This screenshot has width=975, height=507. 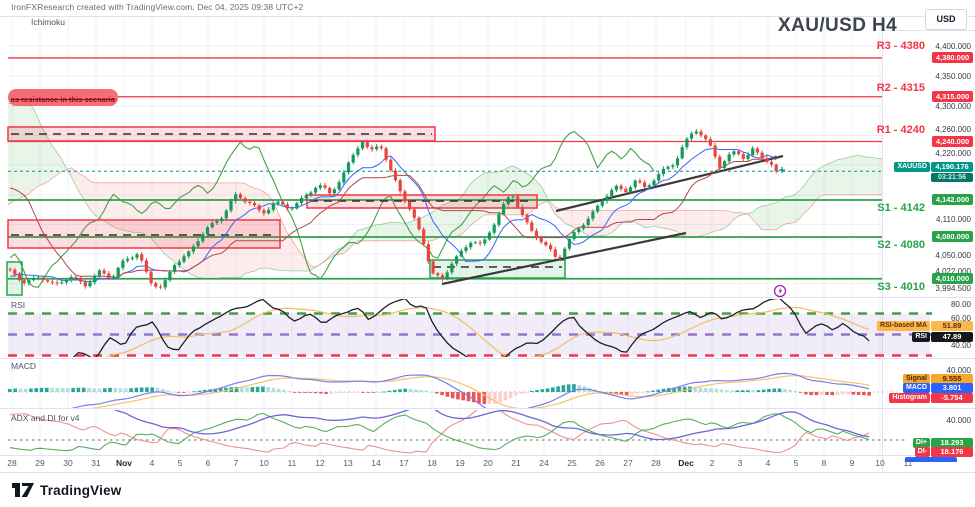 What do you see at coordinates (900, 46) in the screenshot?
I see `level-label-r3: R3 - 4380` at bounding box center [900, 46].